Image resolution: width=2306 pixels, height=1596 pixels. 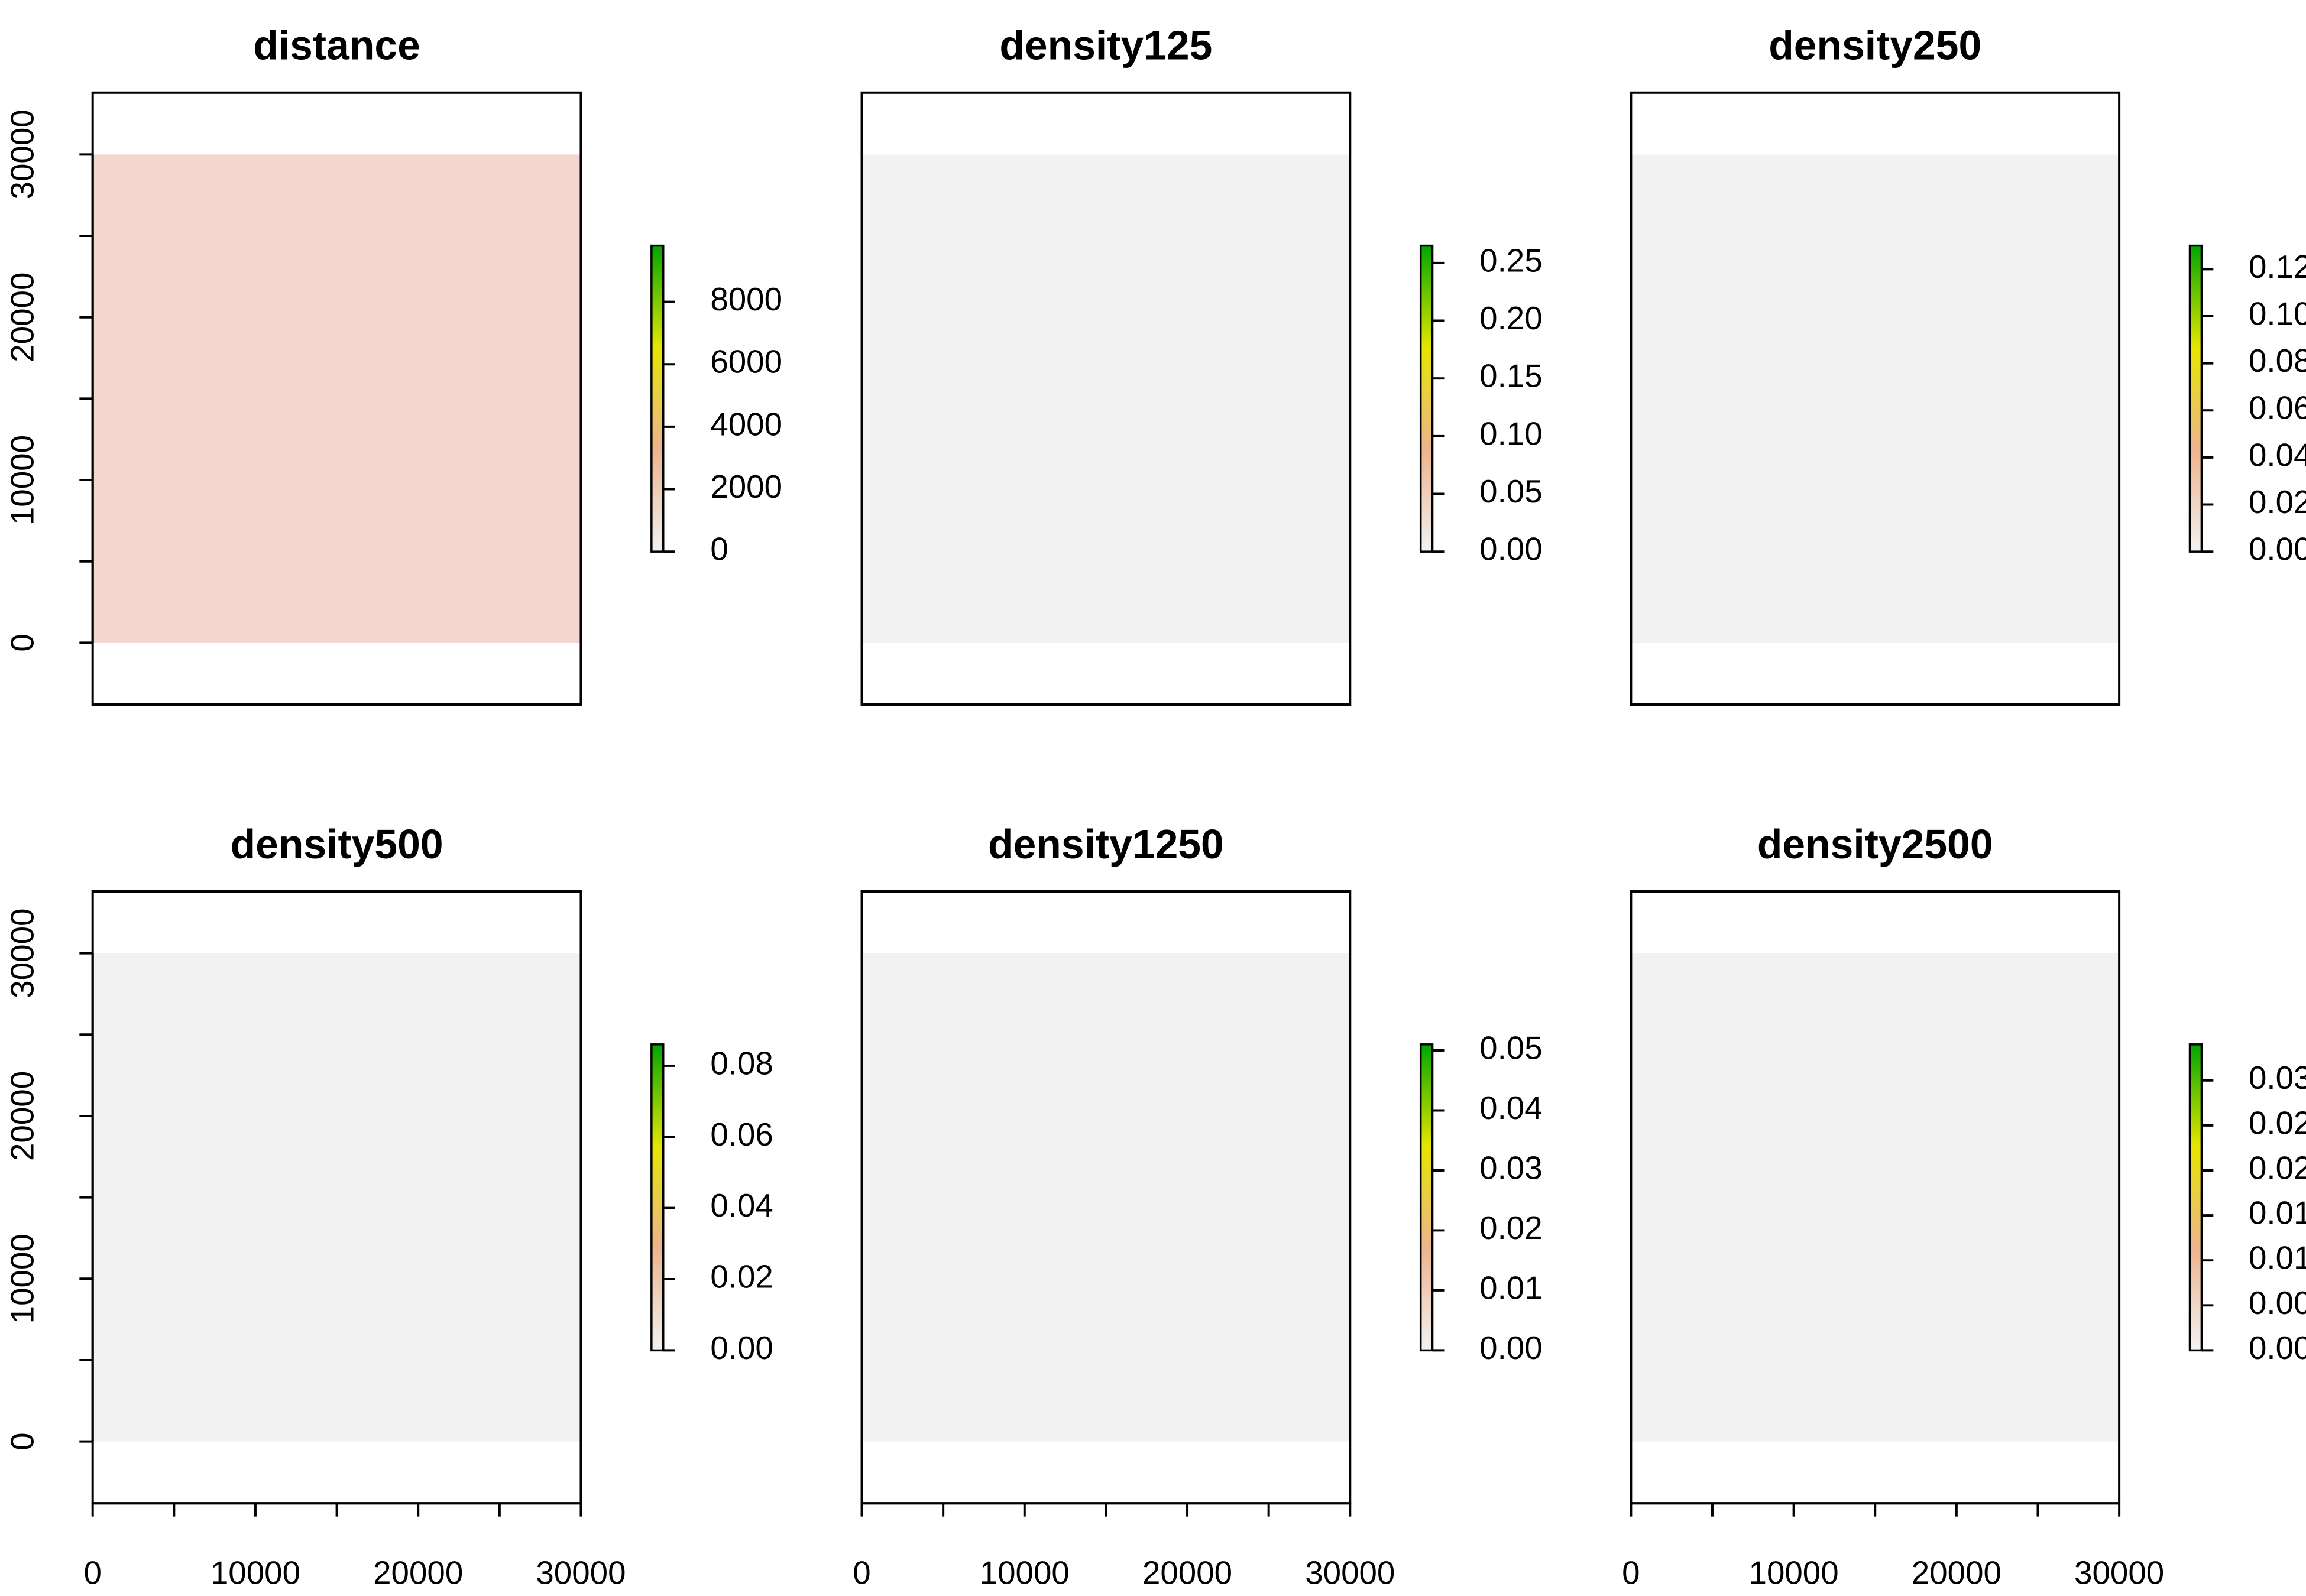 What do you see at coordinates (2277, 266) in the screenshot?
I see `legend-tick-label: 0.12` at bounding box center [2277, 266].